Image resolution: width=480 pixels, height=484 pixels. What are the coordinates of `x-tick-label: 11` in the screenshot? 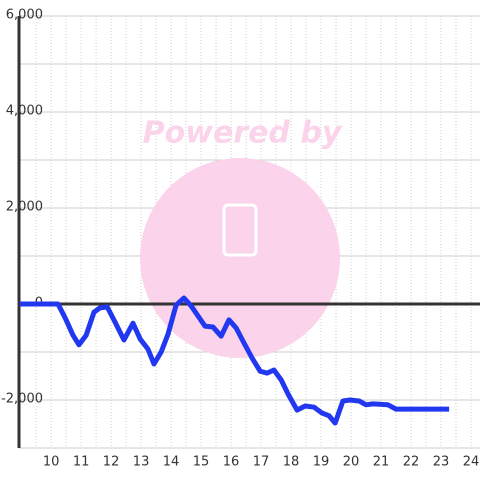 It's located at (81, 462).